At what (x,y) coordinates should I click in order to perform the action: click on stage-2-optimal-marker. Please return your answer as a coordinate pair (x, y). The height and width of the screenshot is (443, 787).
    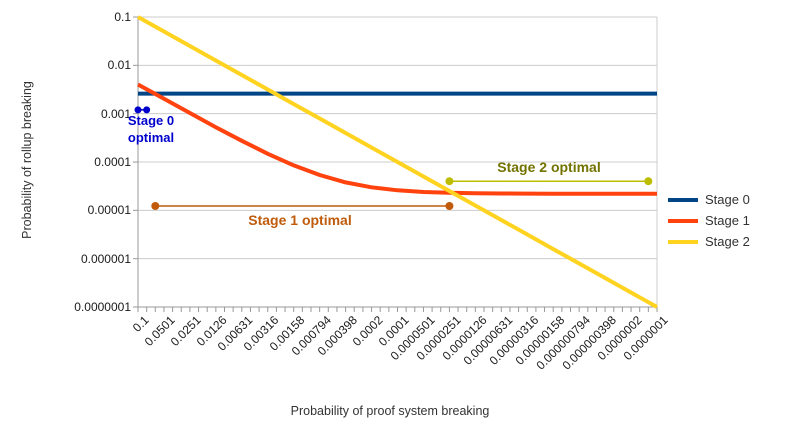
    Looking at the image, I should click on (549, 181).